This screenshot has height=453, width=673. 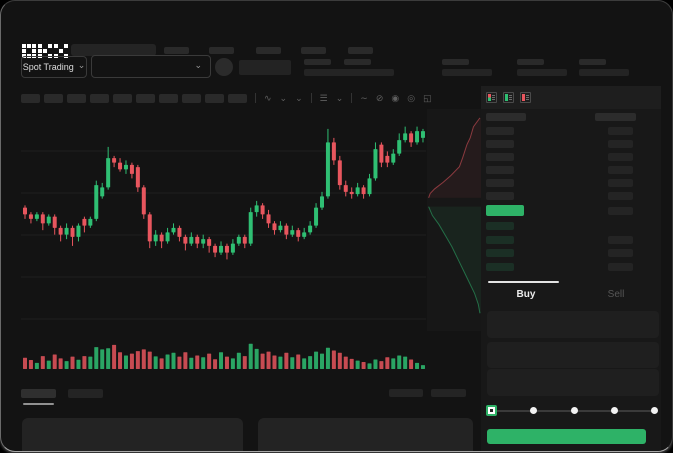 I want to click on candle-type-icon: ☰, so click(x=323, y=97).